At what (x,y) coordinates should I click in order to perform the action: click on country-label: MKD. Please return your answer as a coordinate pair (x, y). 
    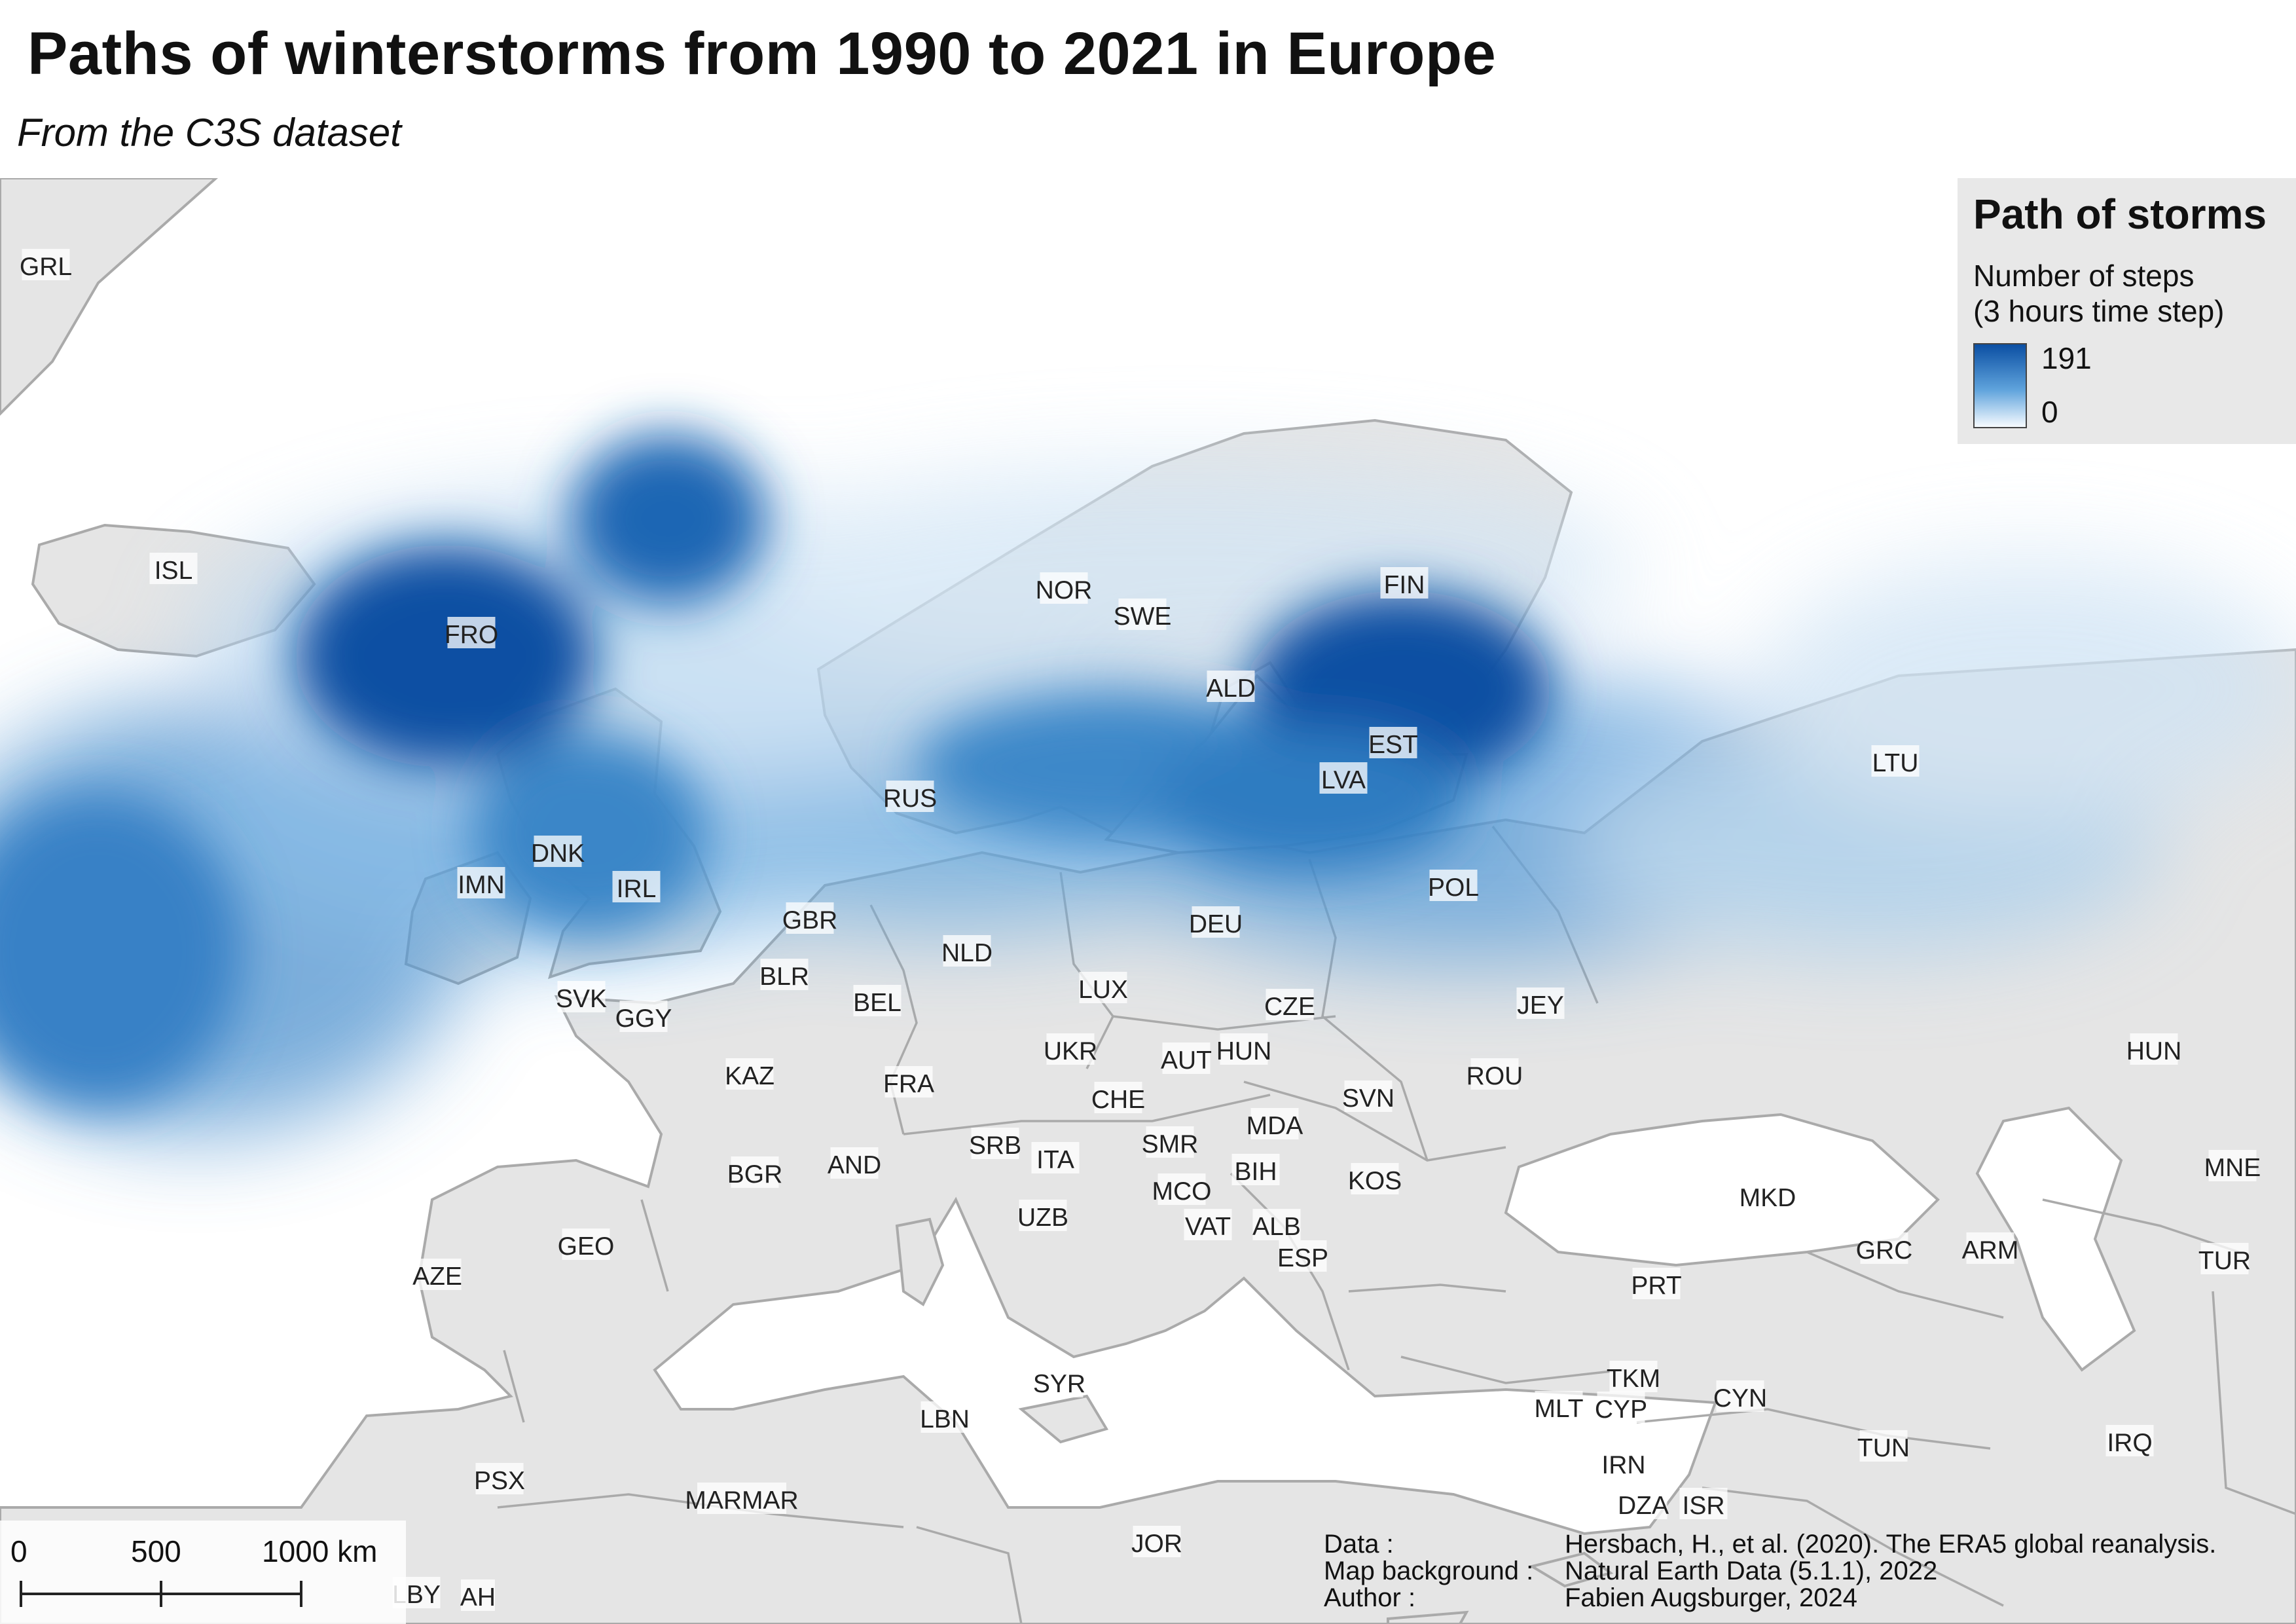
    Looking at the image, I should click on (1768, 1198).